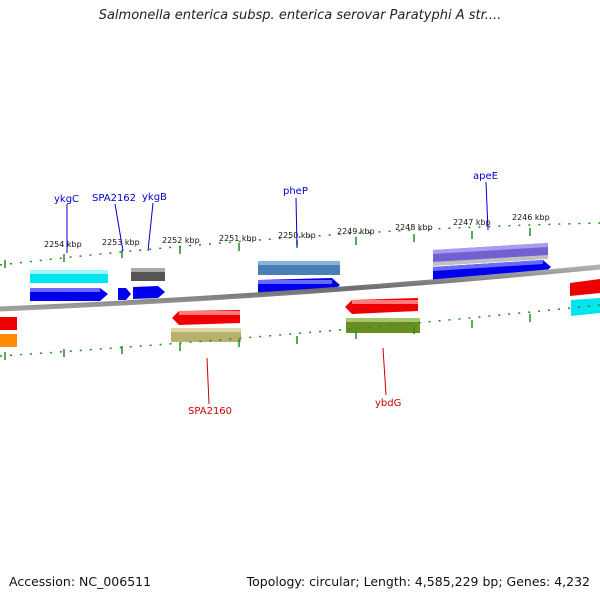 This screenshot has width=600, height=600. Describe the element at coordinates (80, 581) in the screenshot. I see `accession-text: Accession: NC_006511` at that location.